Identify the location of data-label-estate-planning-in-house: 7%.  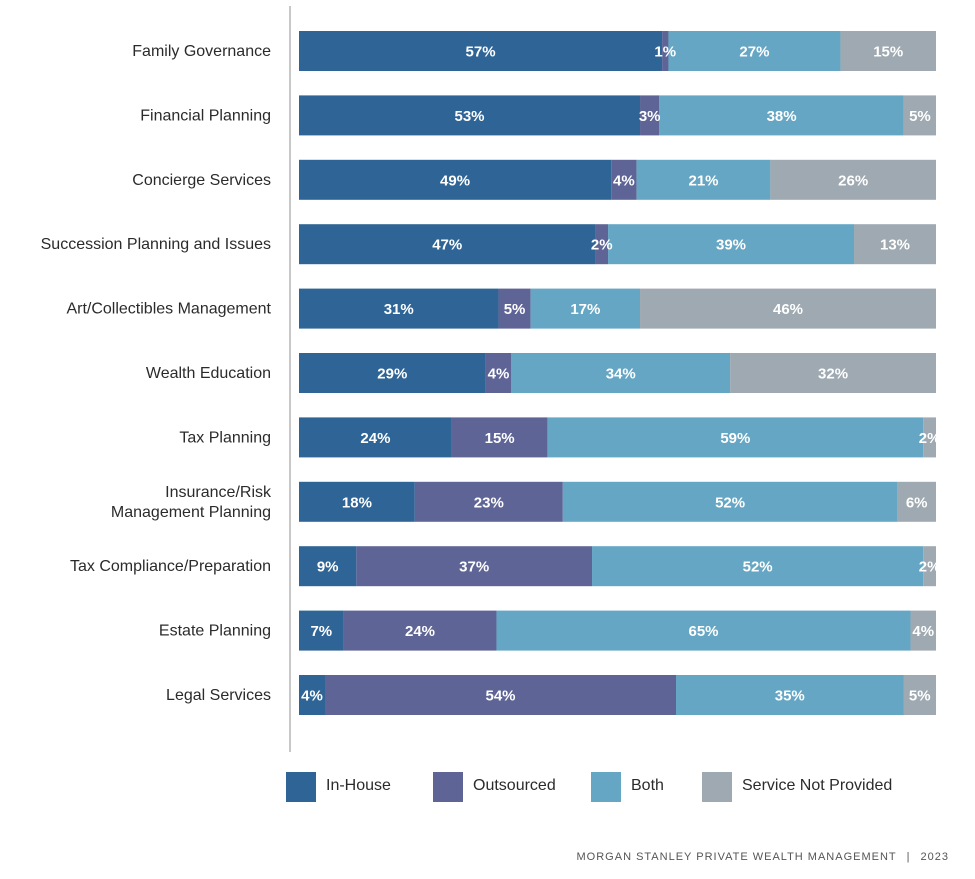
(321, 631).